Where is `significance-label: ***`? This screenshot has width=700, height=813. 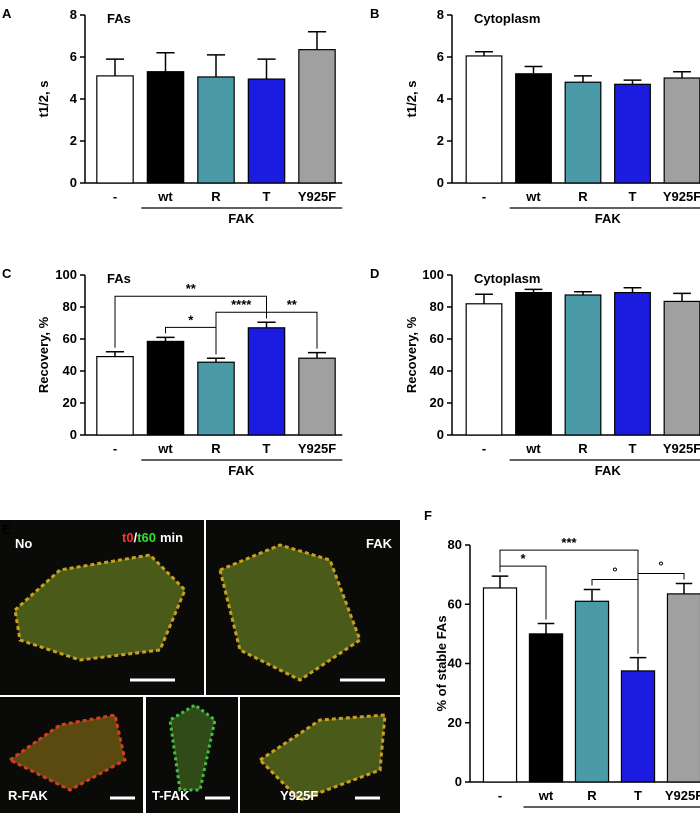 significance-label: *** is located at coordinates (569, 542).